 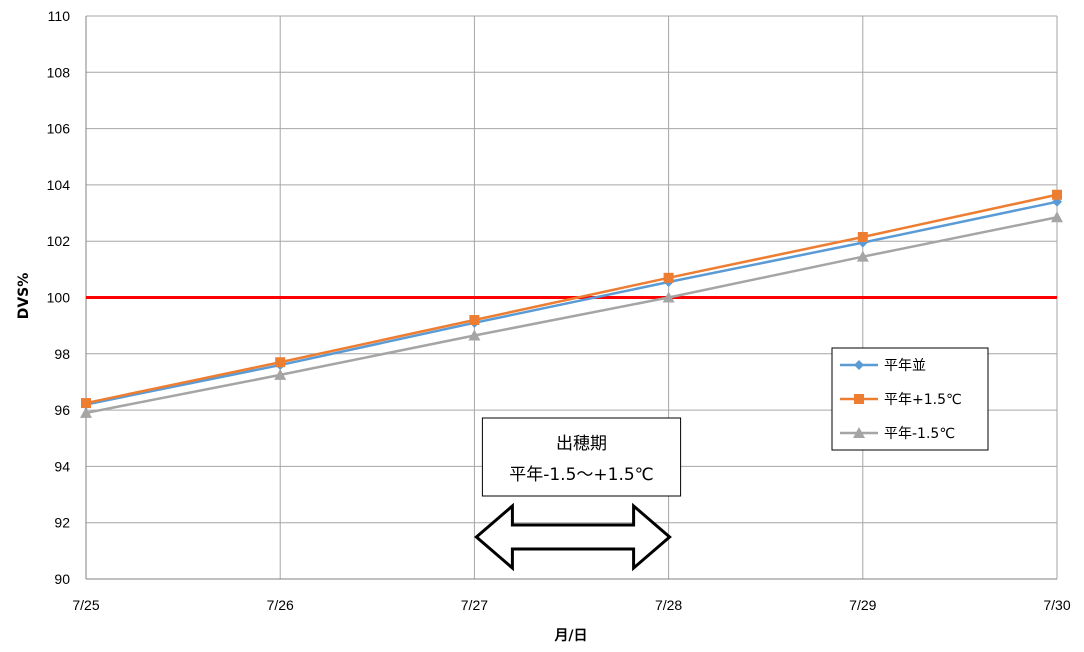 I want to click on legend-entry: 平年-1.5℃, so click(x=897, y=434).